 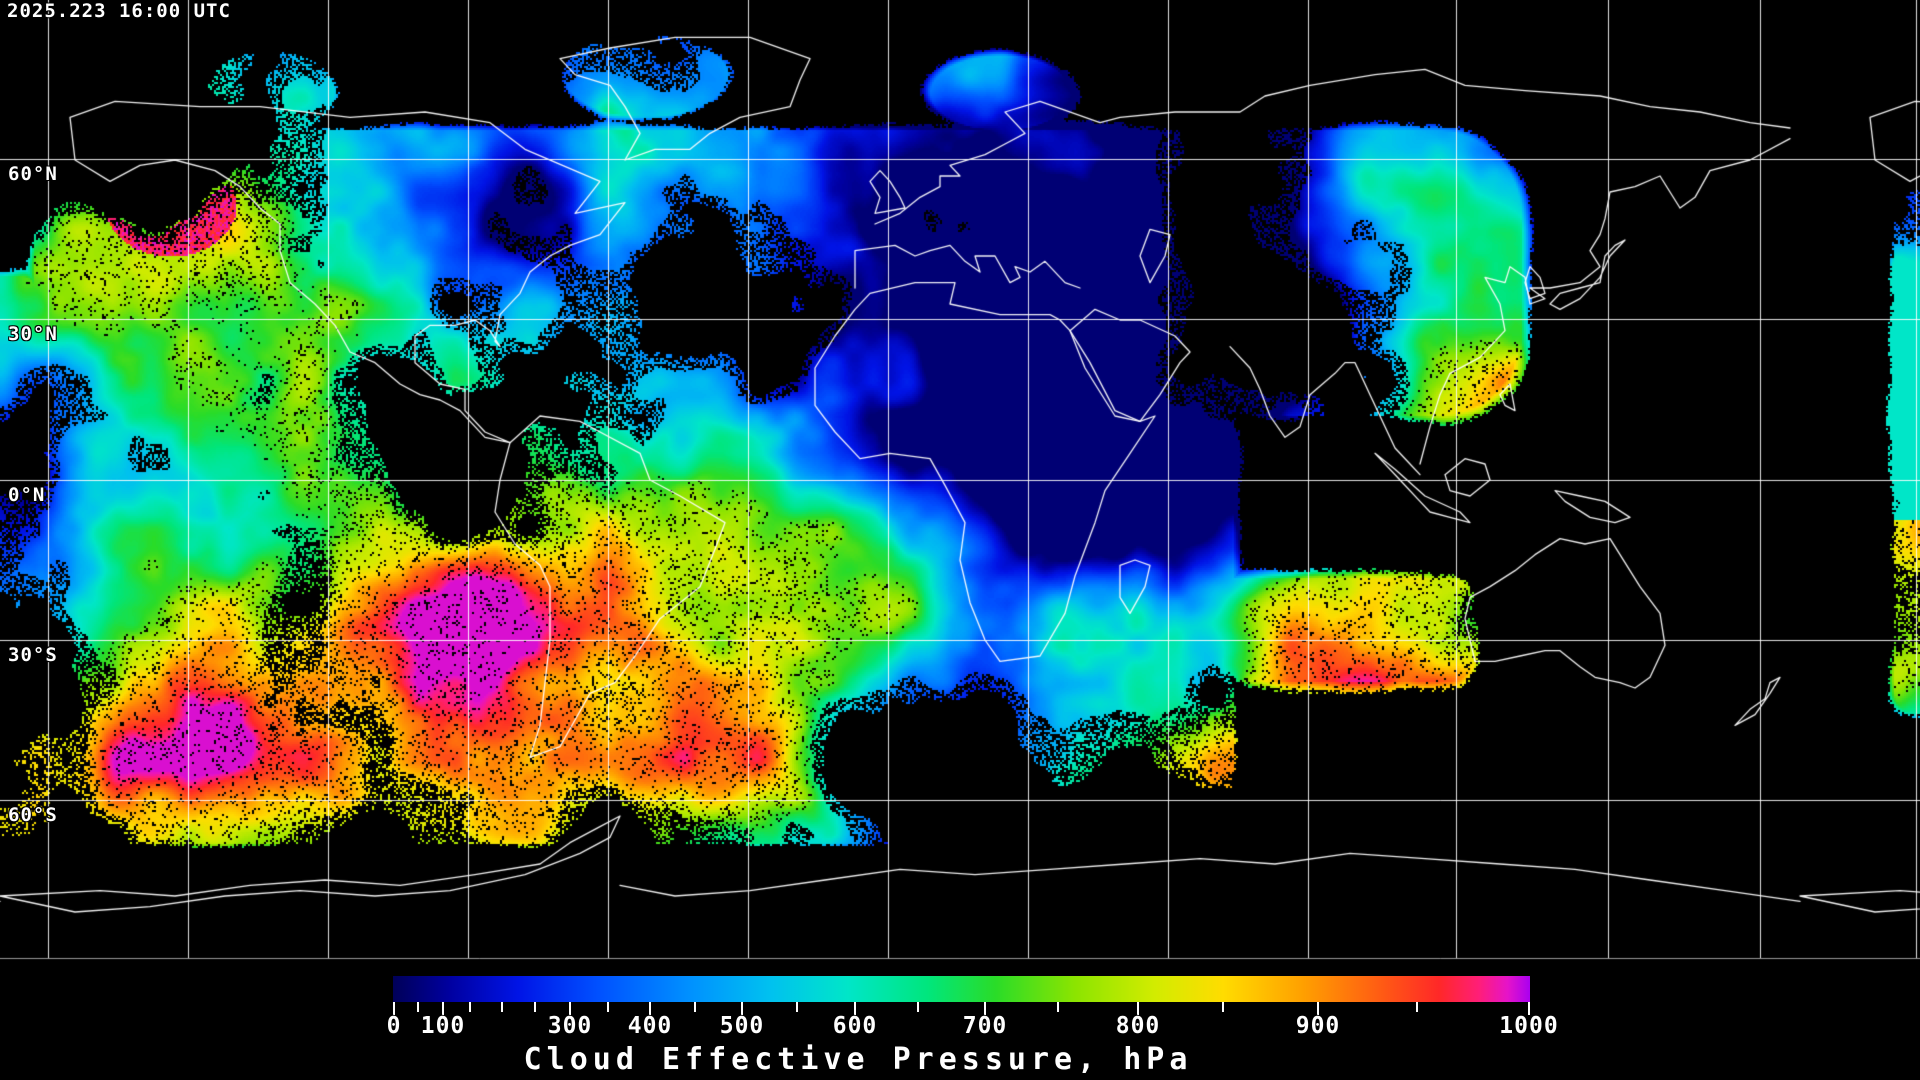 What do you see at coordinates (33, 815) in the screenshot?
I see `latitude-label: 60°S` at bounding box center [33, 815].